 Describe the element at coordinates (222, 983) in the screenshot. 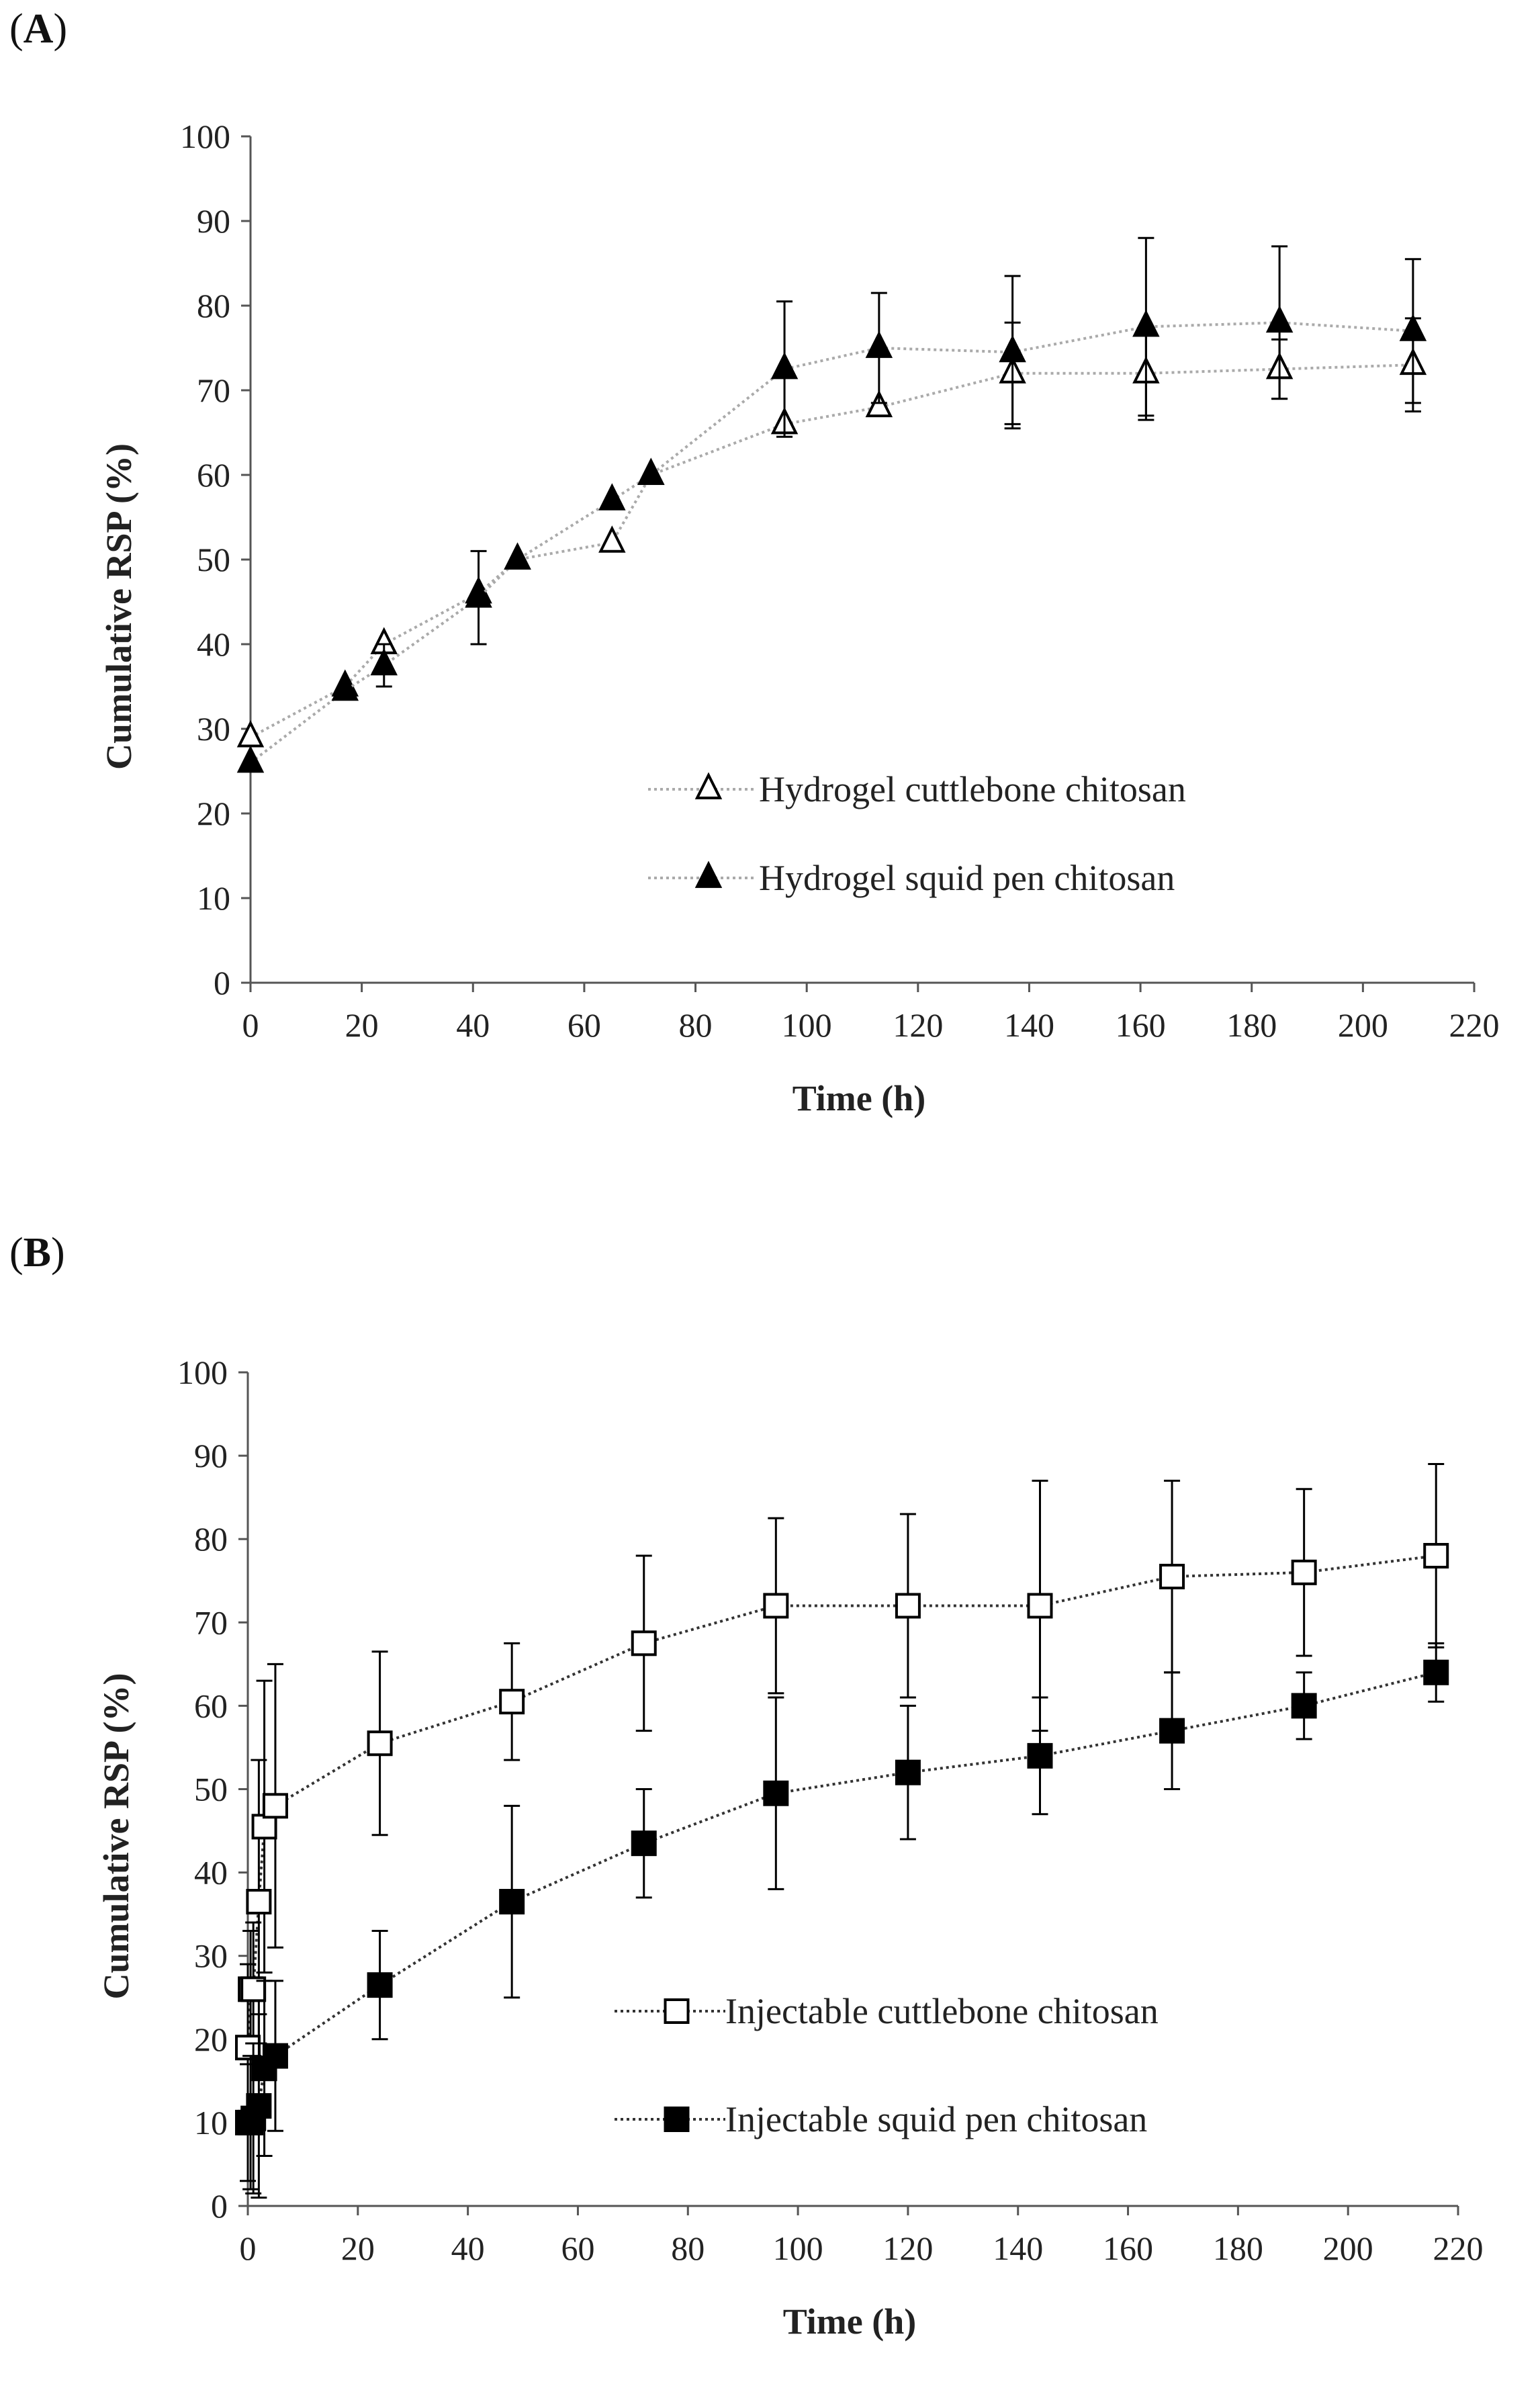

I see `y-tick-label: 0` at that location.